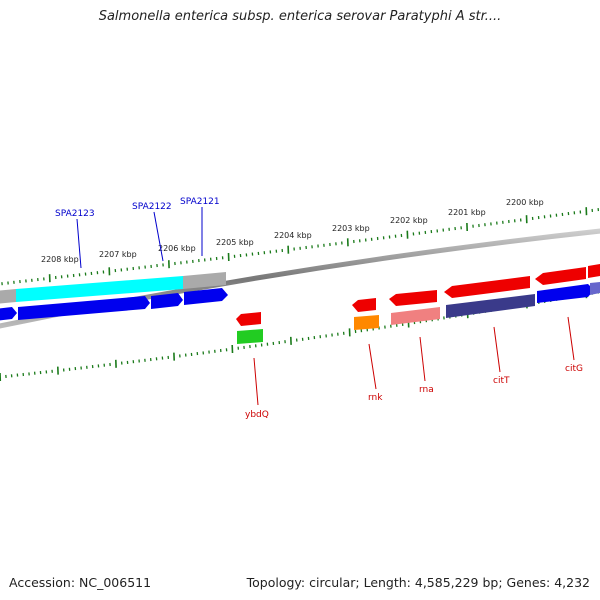 The width and height of the screenshot is (600, 600). Describe the element at coordinates (594, 271) in the screenshot. I see `feature-right-edge-red` at that location.